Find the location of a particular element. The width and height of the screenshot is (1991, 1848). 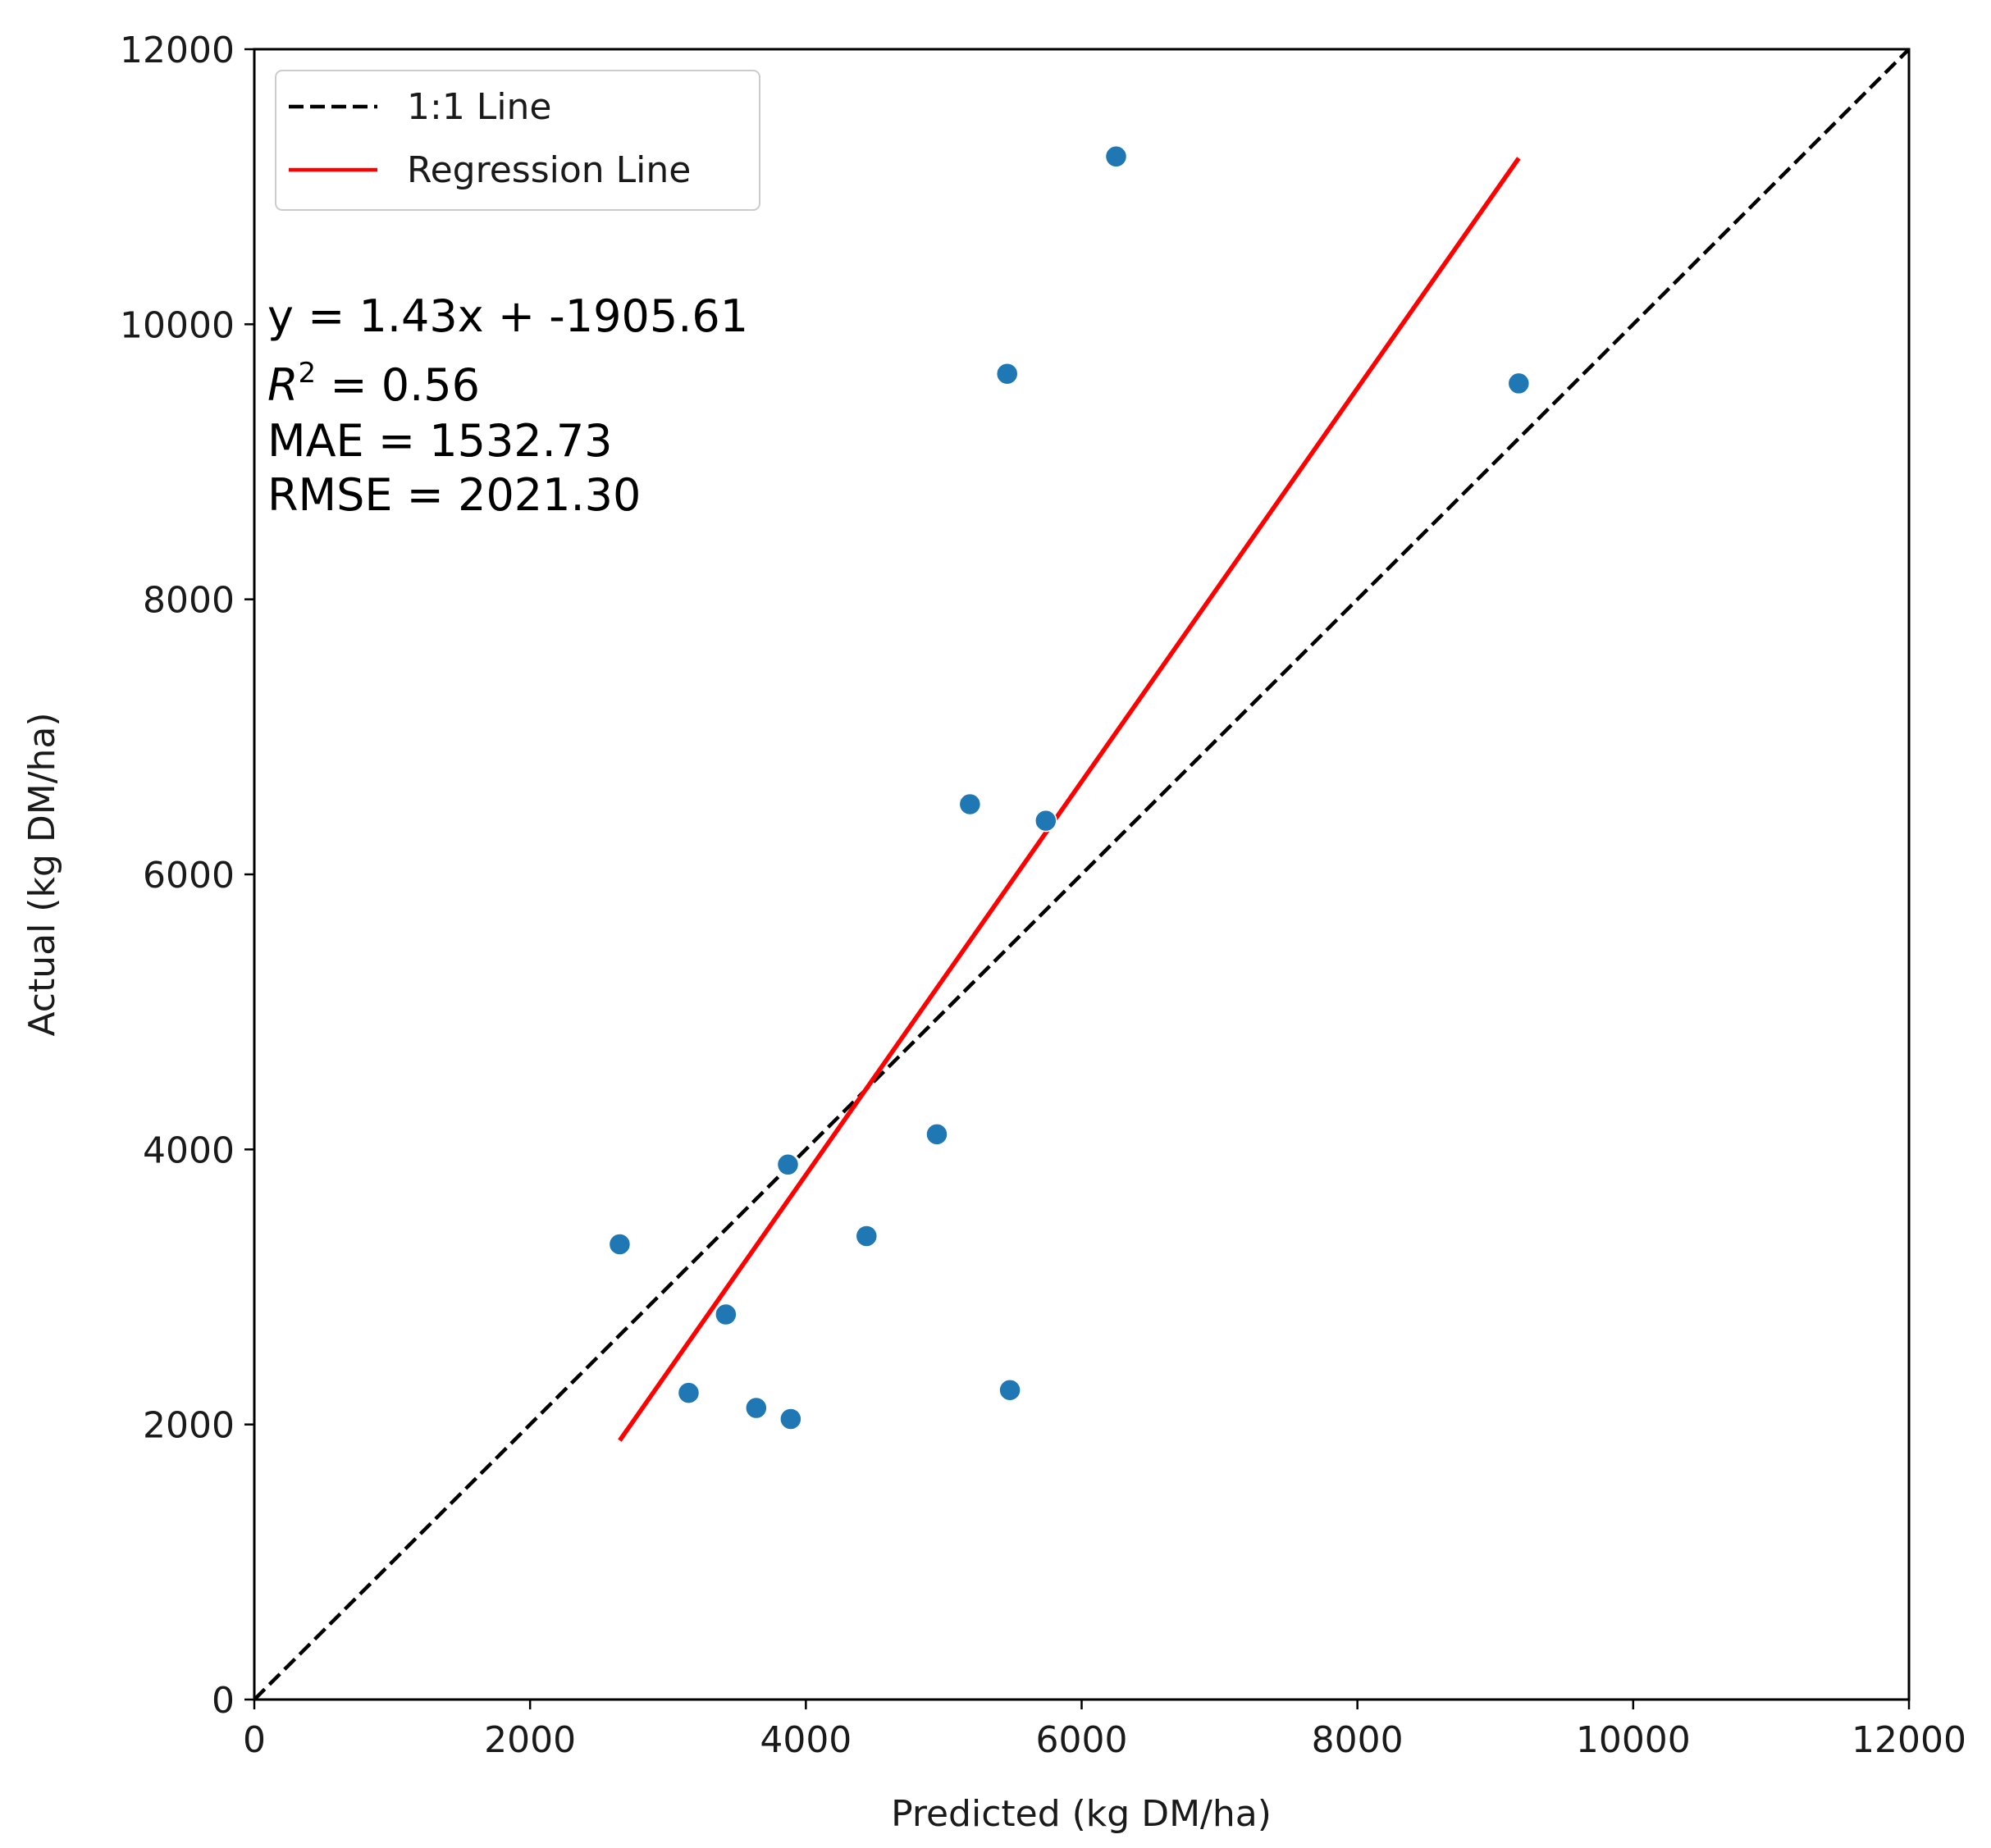

mae-value: MAE = 1532.73 is located at coordinates (440, 441).